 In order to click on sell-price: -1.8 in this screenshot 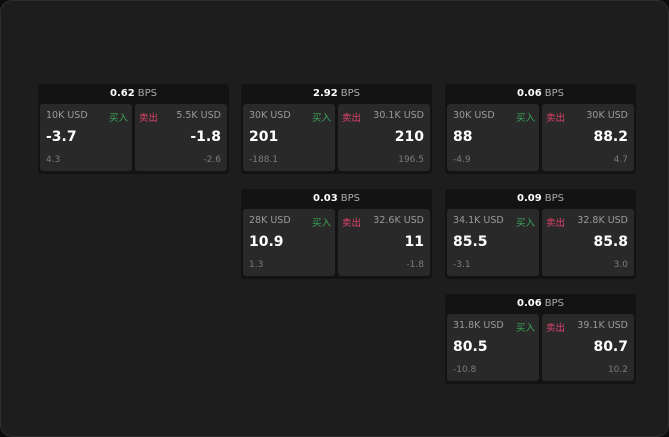, I will do `click(205, 137)`.